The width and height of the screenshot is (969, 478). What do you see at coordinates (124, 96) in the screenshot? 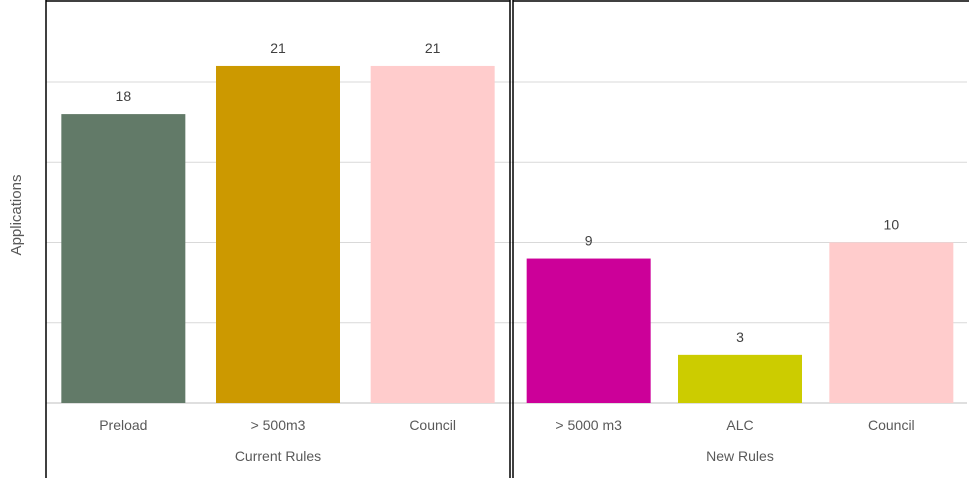
I see `data-label: 18` at bounding box center [124, 96].